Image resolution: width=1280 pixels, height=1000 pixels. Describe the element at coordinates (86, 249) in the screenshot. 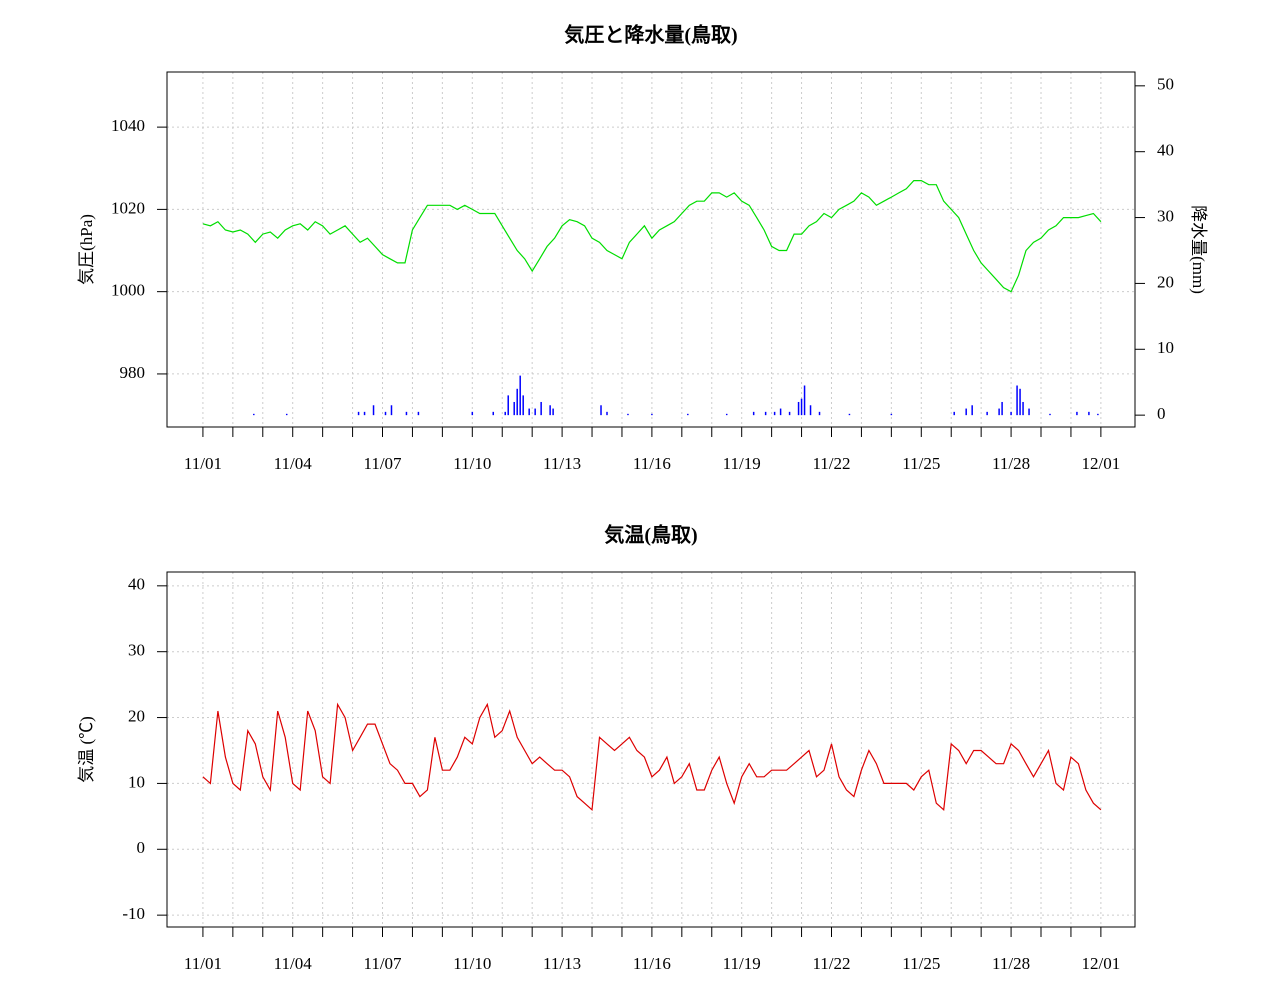

I see `y-axis-title: 気圧(hPa)` at that location.